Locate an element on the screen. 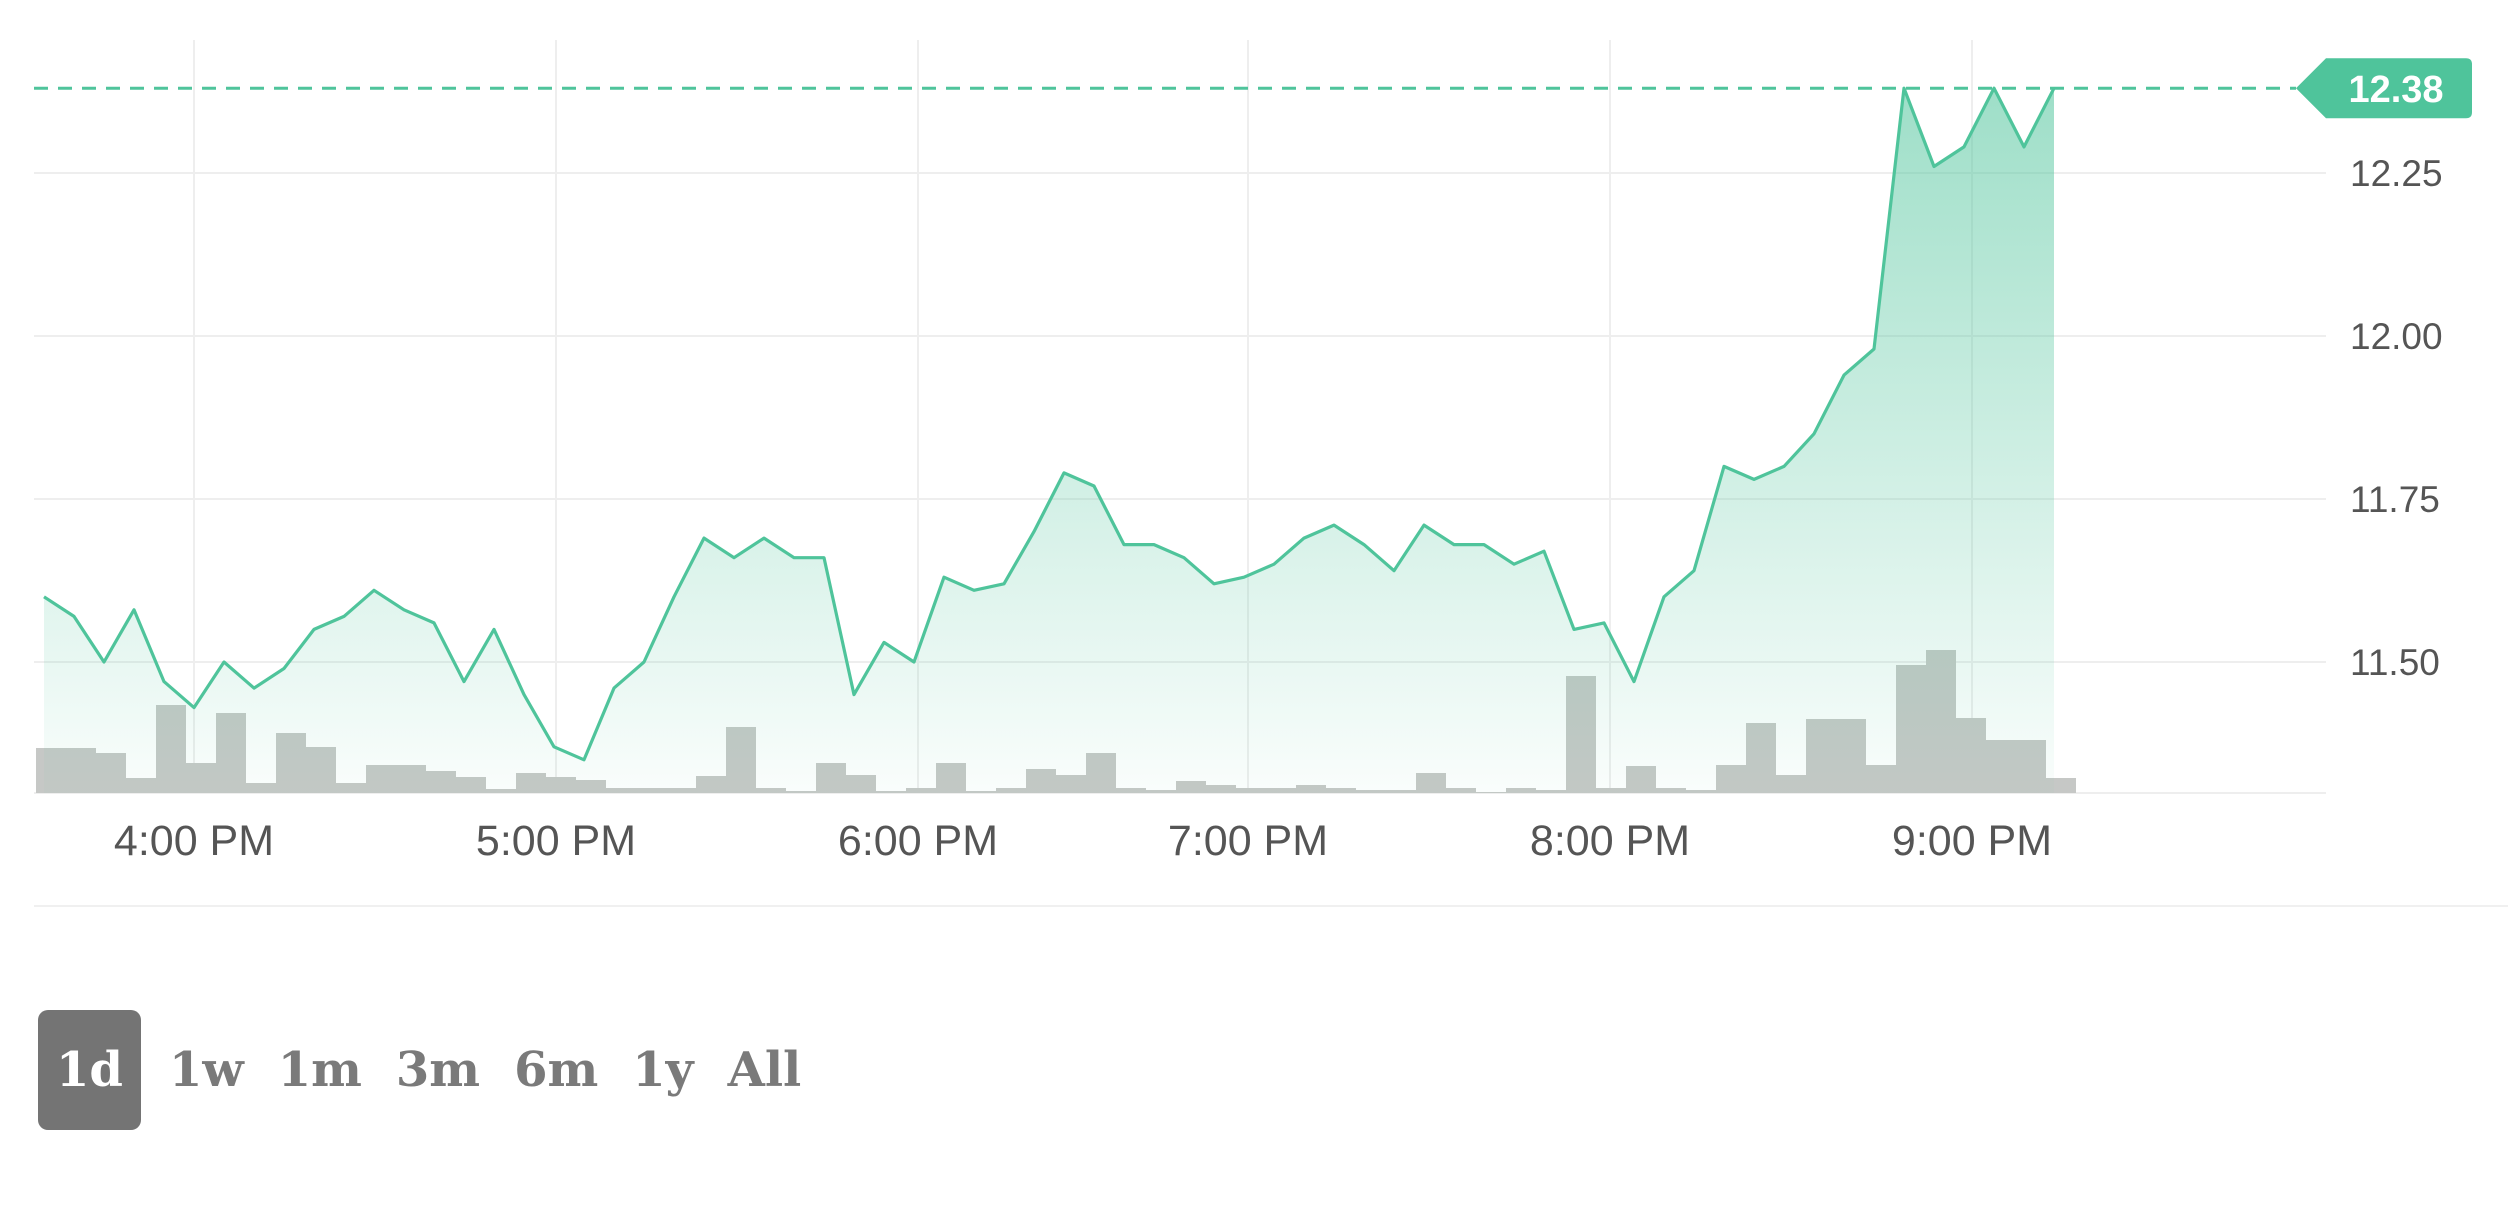  range-button-1d: 1d is located at coordinates (89, 1070).